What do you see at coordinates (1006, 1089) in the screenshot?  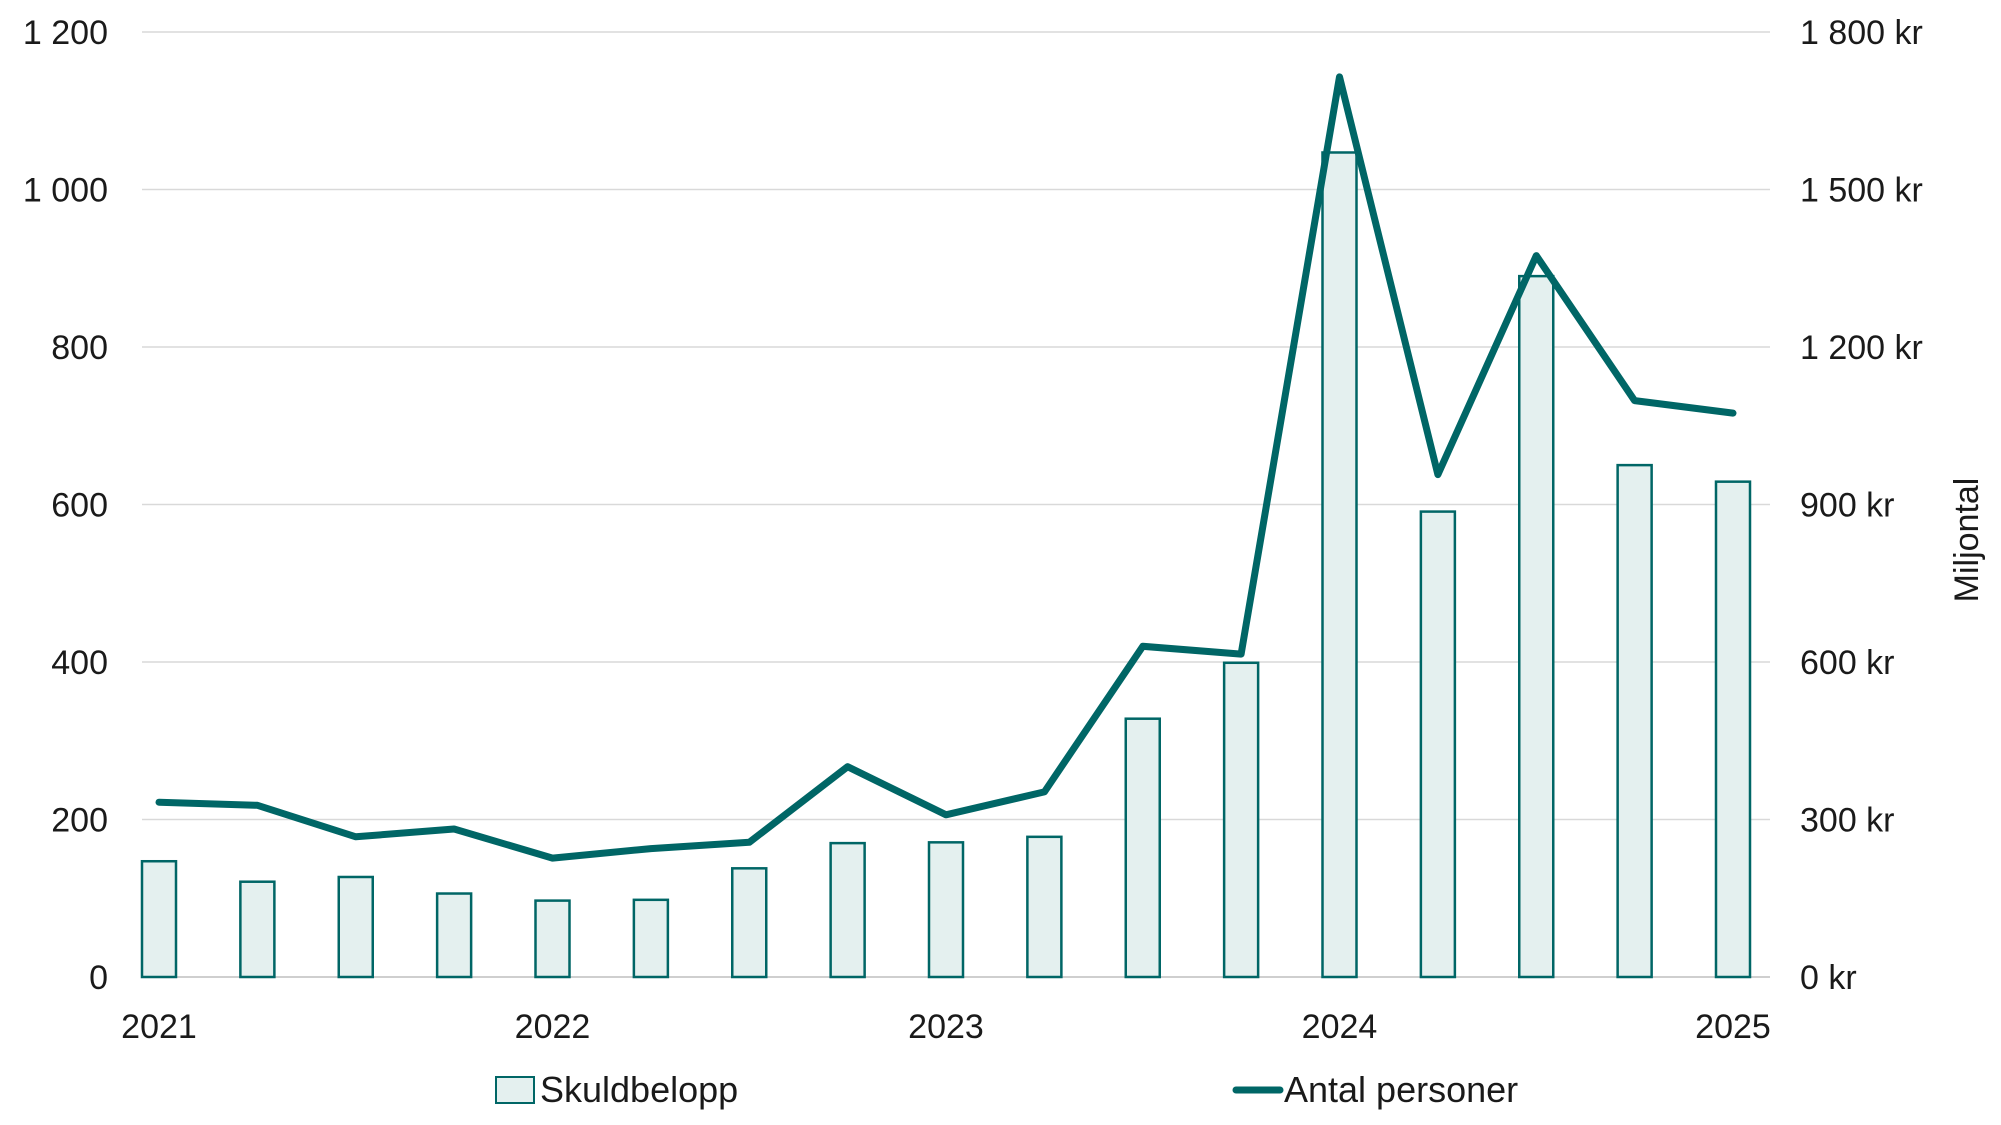 I see `legend: Skuldbelopp Antal personer` at bounding box center [1006, 1089].